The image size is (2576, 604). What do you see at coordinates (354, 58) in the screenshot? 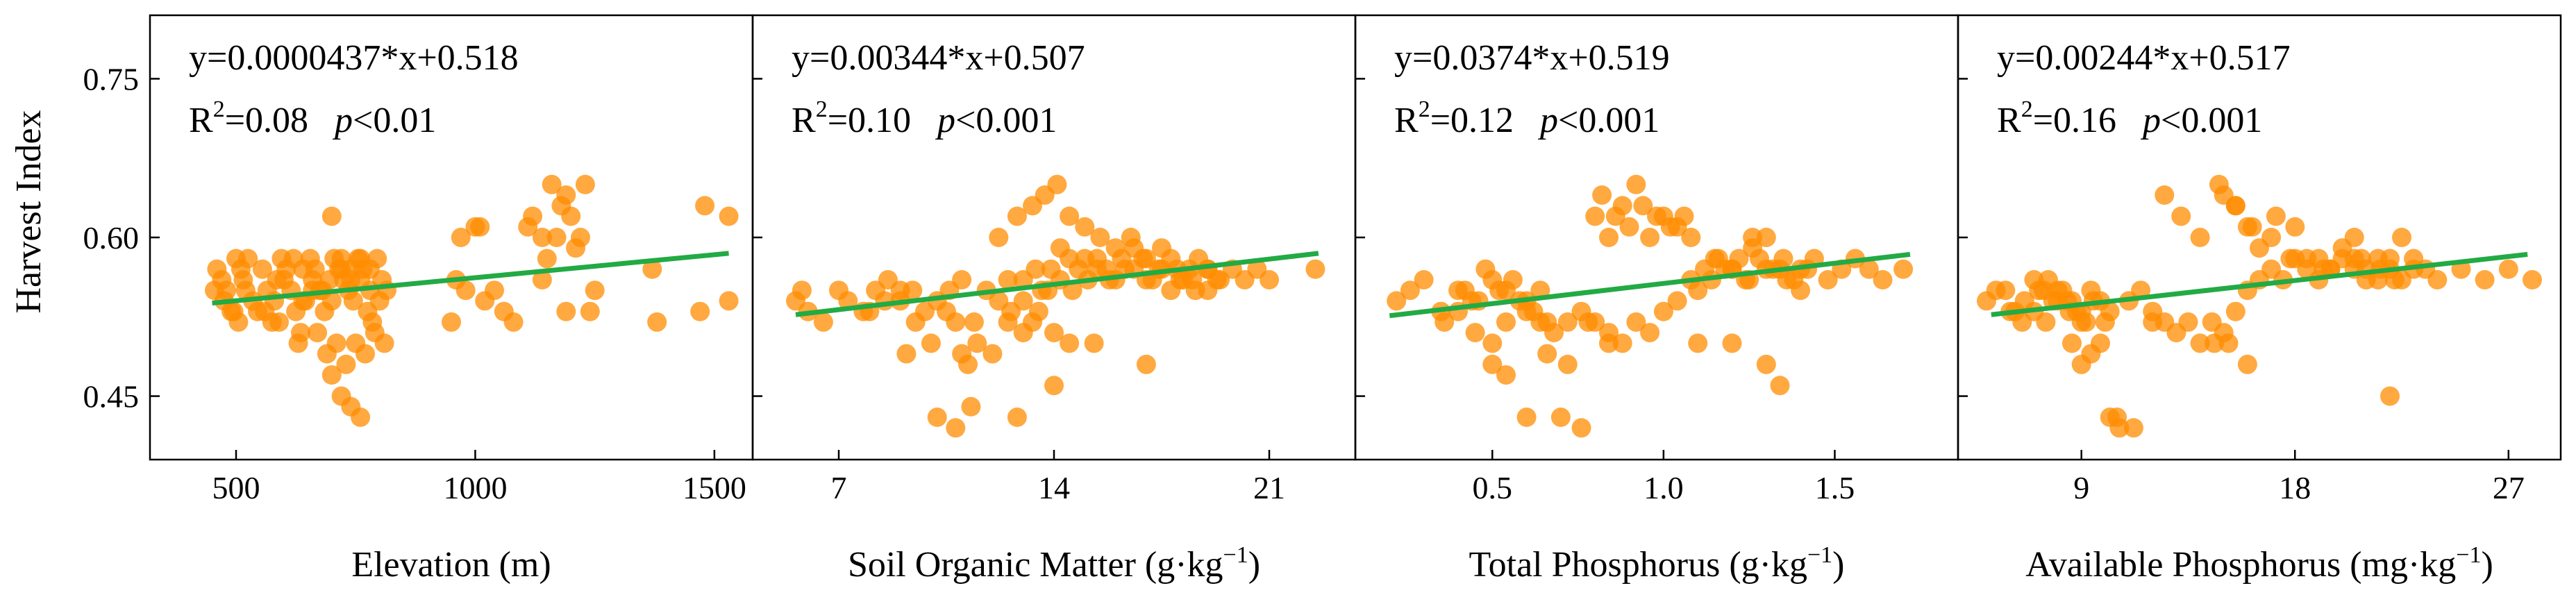
I see `regression-equation: y=0.0000437*x+0.518` at bounding box center [354, 58].